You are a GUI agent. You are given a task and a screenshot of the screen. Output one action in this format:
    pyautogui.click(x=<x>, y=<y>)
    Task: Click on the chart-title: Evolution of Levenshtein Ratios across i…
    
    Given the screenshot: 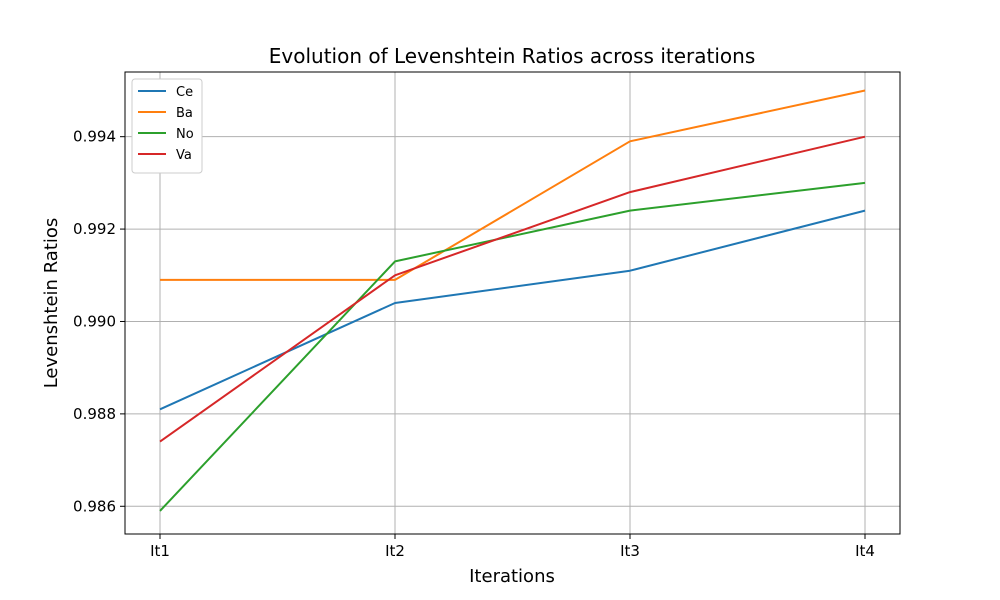 What is the action you would take?
    pyautogui.click(x=512, y=56)
    